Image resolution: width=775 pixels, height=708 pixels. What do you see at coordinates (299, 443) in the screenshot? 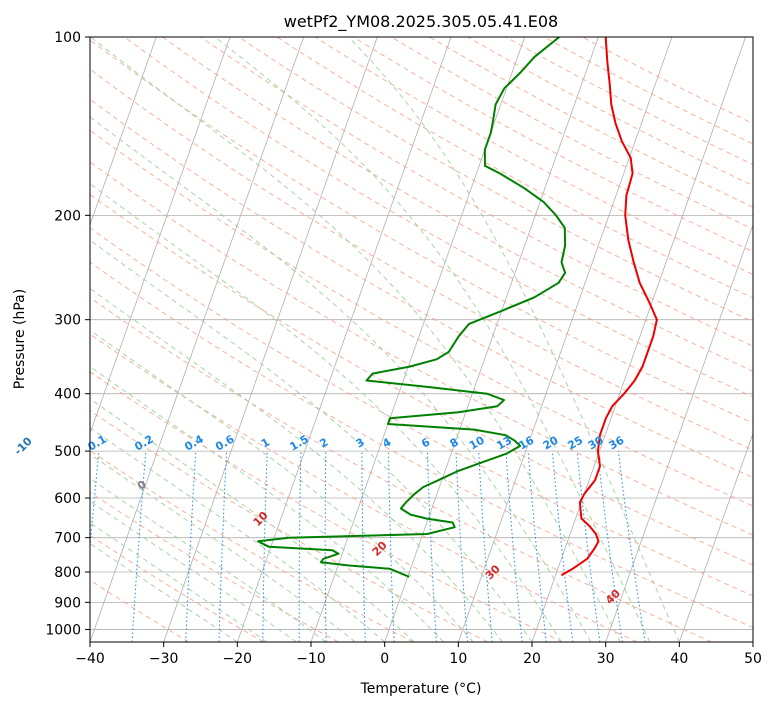
I see `mixing-ratio-label: 1.5` at bounding box center [299, 443].